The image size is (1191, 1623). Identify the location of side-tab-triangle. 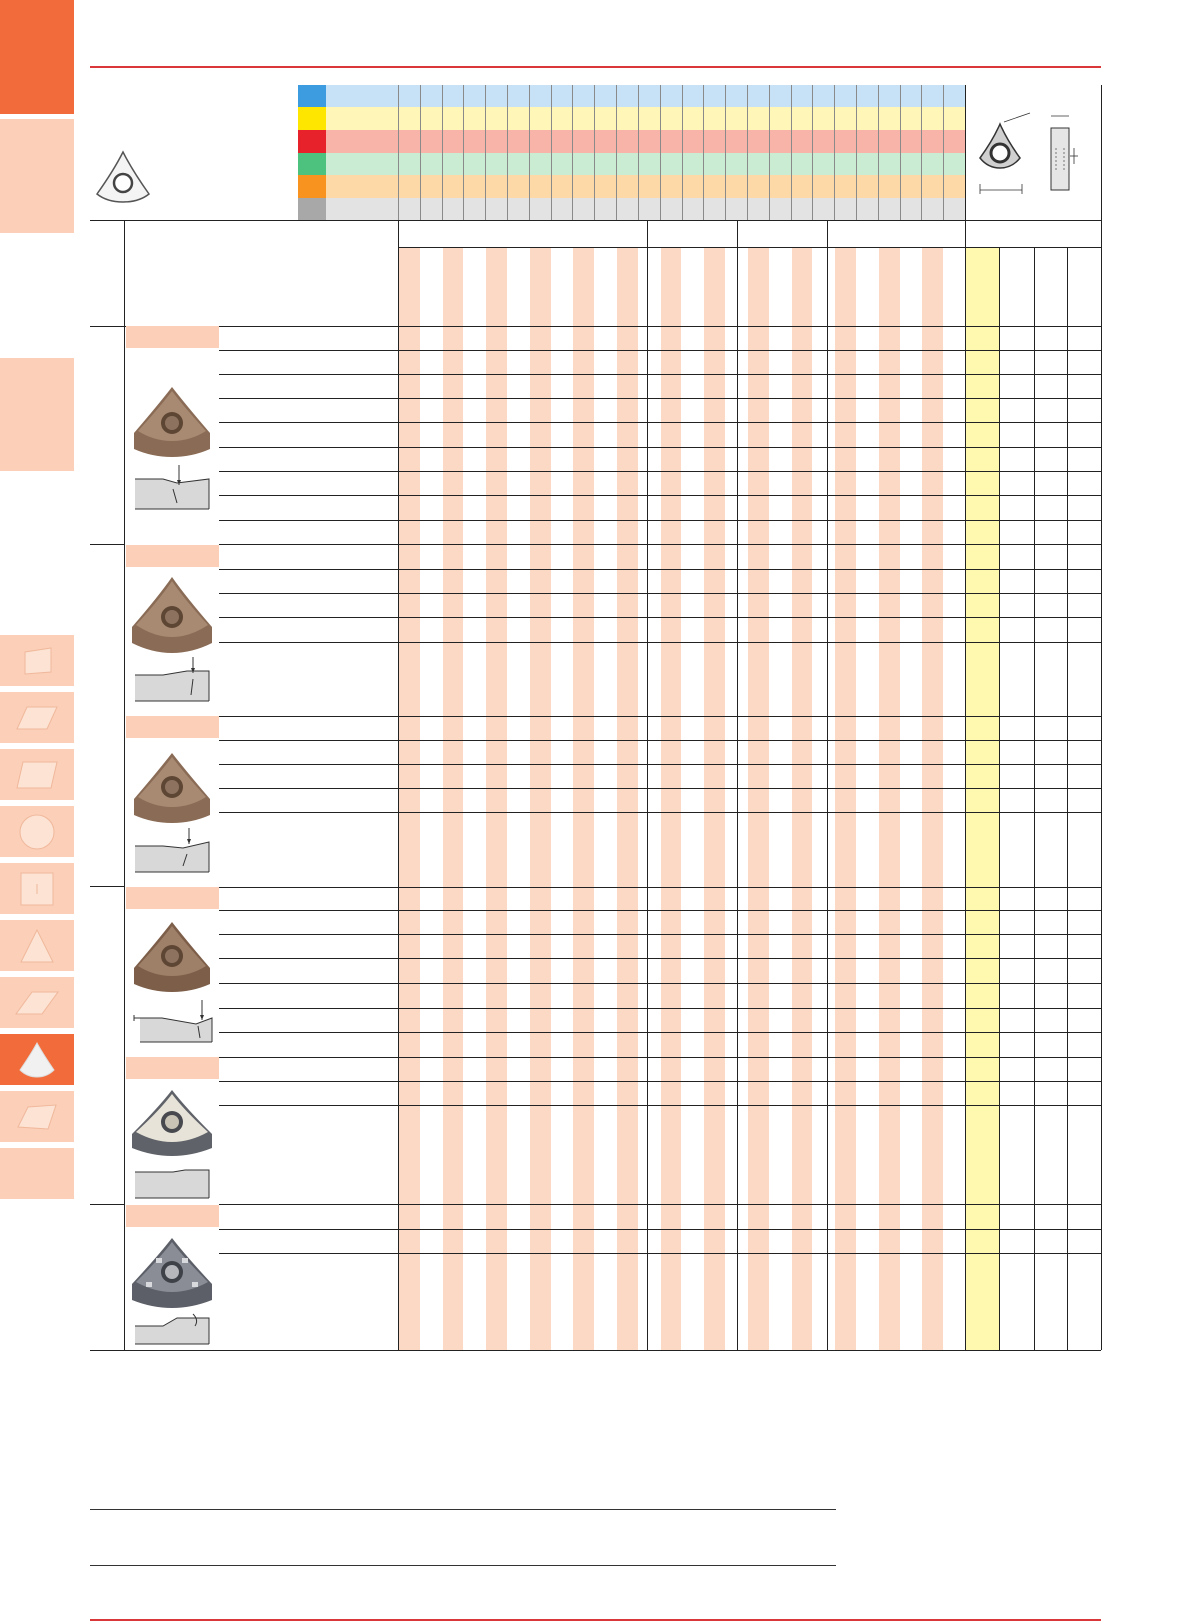
(37, 945).